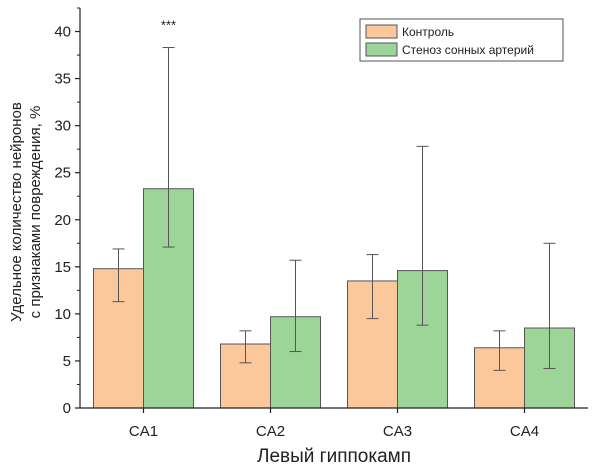  I want to click on x-axis-label: Левый гиппокамп, so click(334, 456).